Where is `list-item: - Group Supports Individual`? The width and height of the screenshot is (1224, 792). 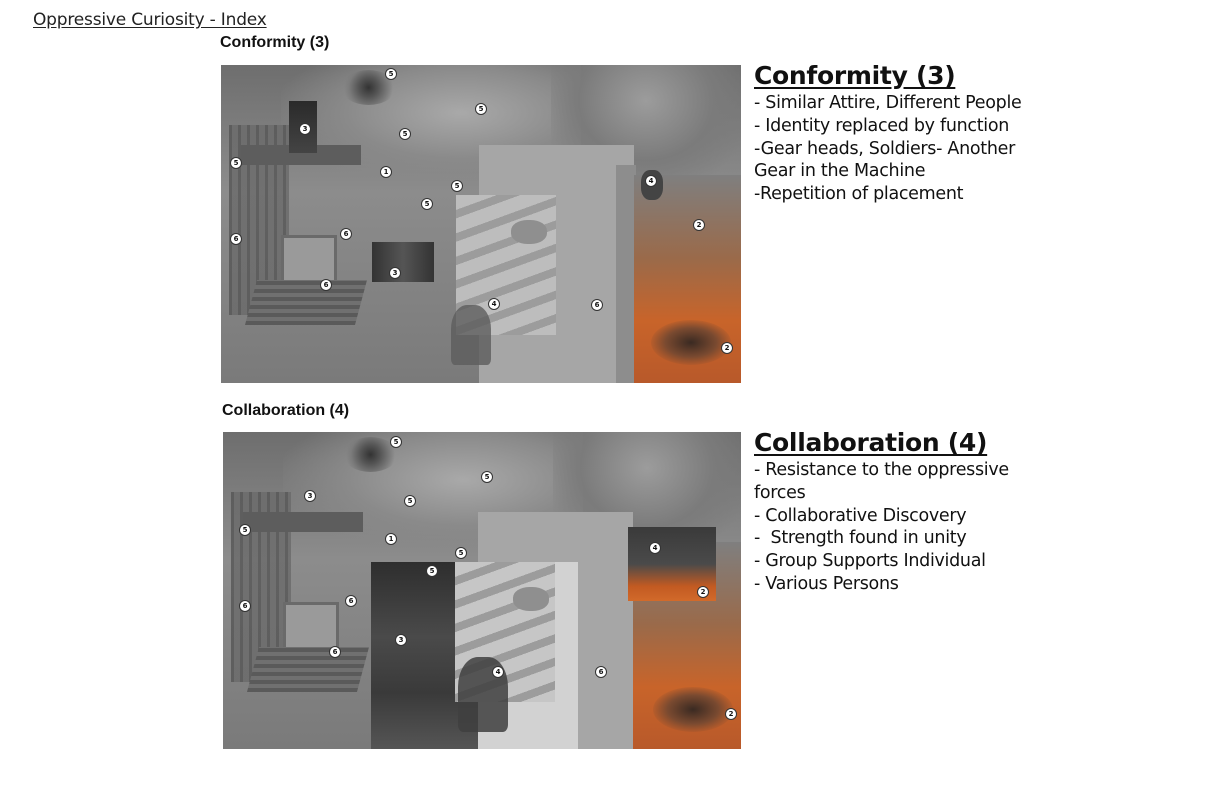
list-item: - Group Supports Individual is located at coordinates (870, 561).